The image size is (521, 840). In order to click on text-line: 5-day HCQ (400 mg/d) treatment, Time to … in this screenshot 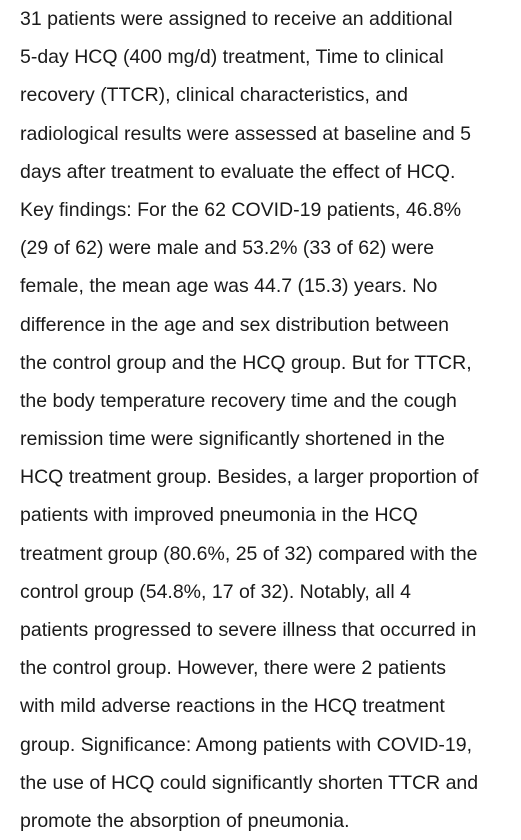, I will do `click(232, 57)`.